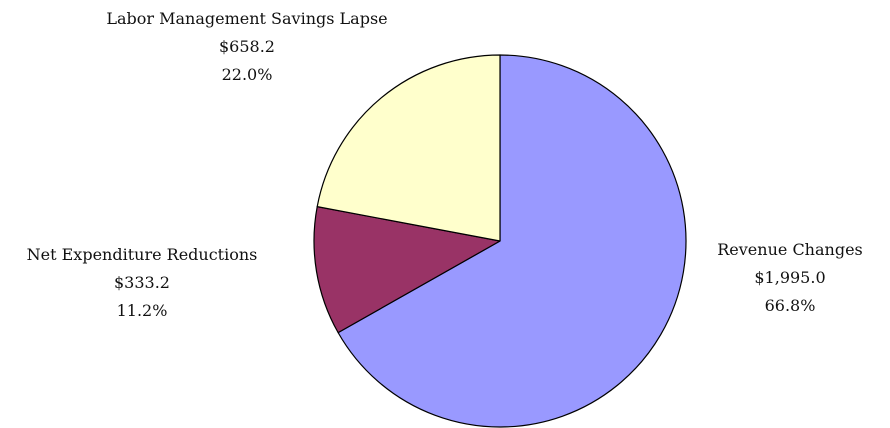  I want to click on label-net-expenditure-reductions-amount: $333.2, so click(142, 282).